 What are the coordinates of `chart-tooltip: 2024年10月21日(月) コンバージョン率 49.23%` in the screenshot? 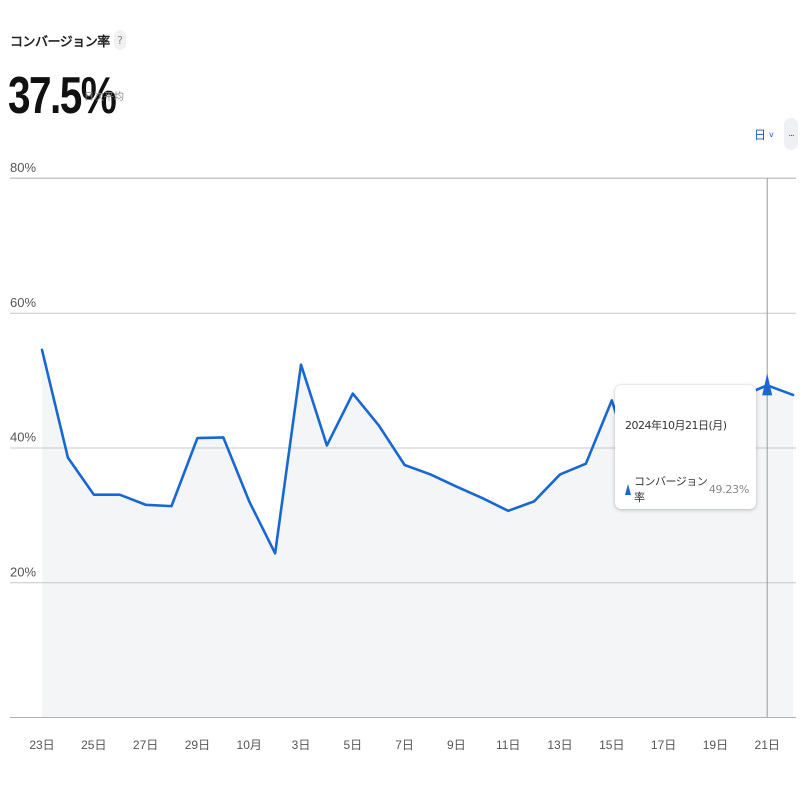 It's located at (685, 447).